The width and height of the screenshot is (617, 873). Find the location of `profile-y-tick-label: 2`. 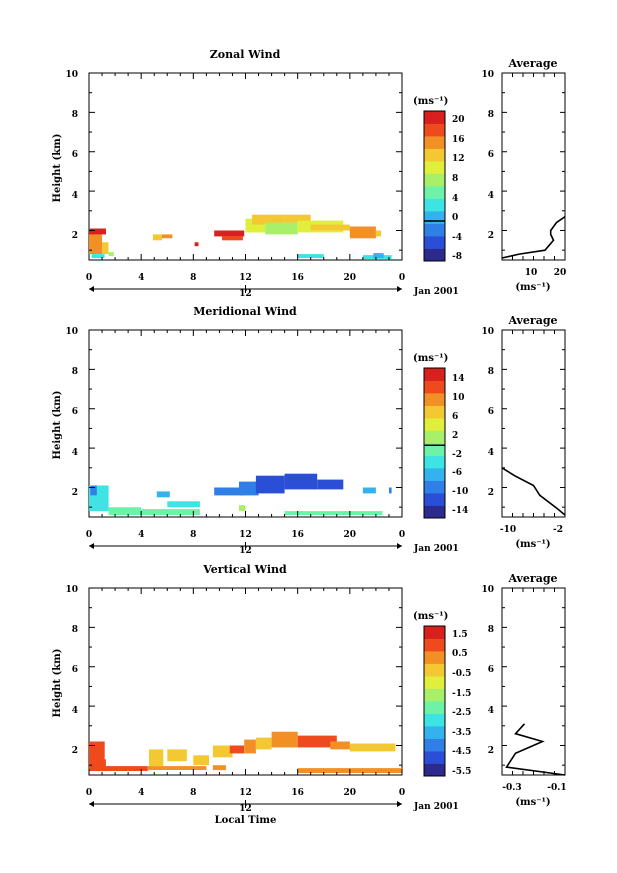

profile-y-tick-label: 2 is located at coordinates (491, 493).